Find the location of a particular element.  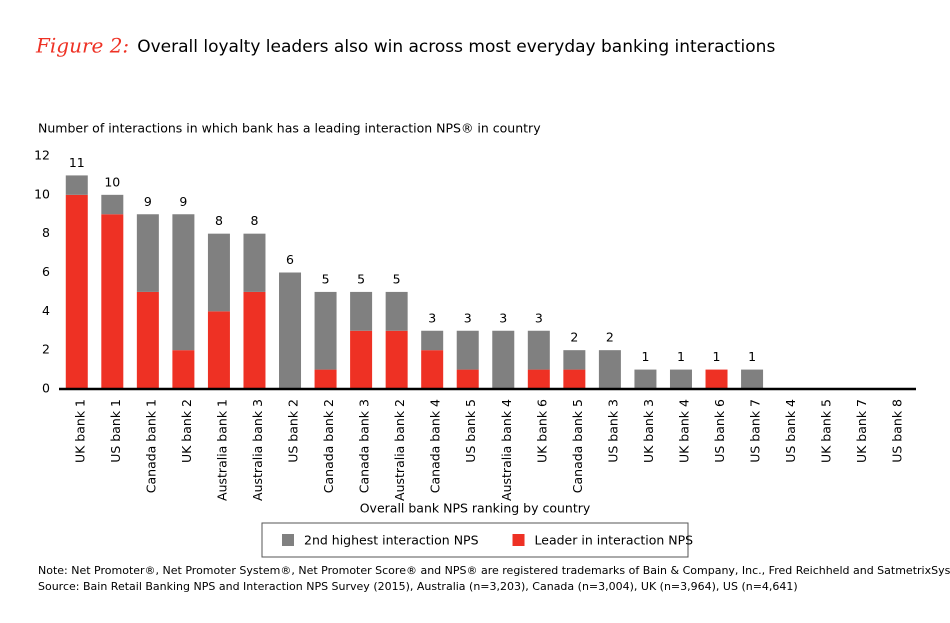

x-tick-label: Australia bank 2 is located at coordinates (399, 450).